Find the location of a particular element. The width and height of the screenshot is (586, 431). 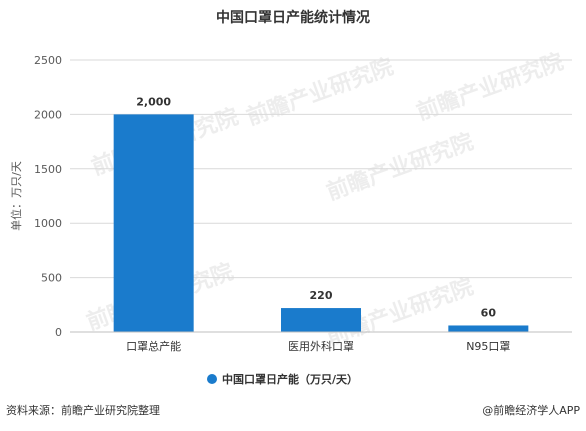

data-label: 220 is located at coordinates (321, 295).